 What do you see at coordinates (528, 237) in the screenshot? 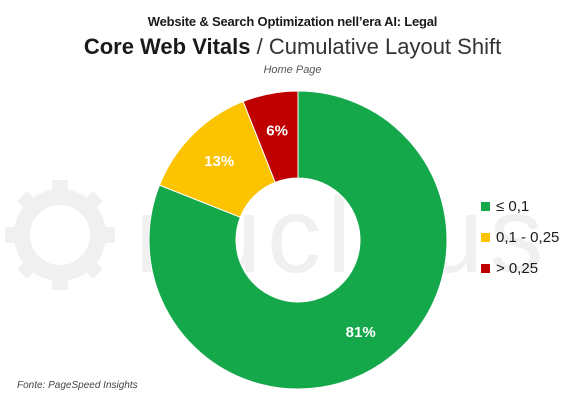
I see `legend-label-2: 0,1 - 0,25` at bounding box center [528, 237].